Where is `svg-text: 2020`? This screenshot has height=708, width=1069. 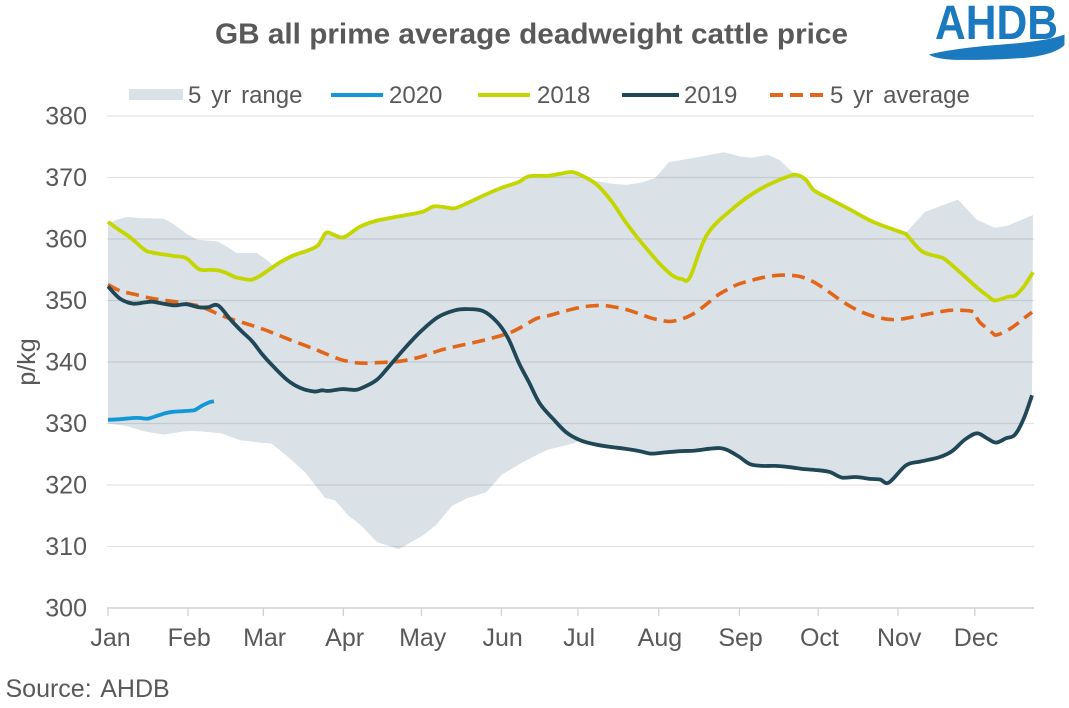
svg-text: 2020 is located at coordinates (415, 95).